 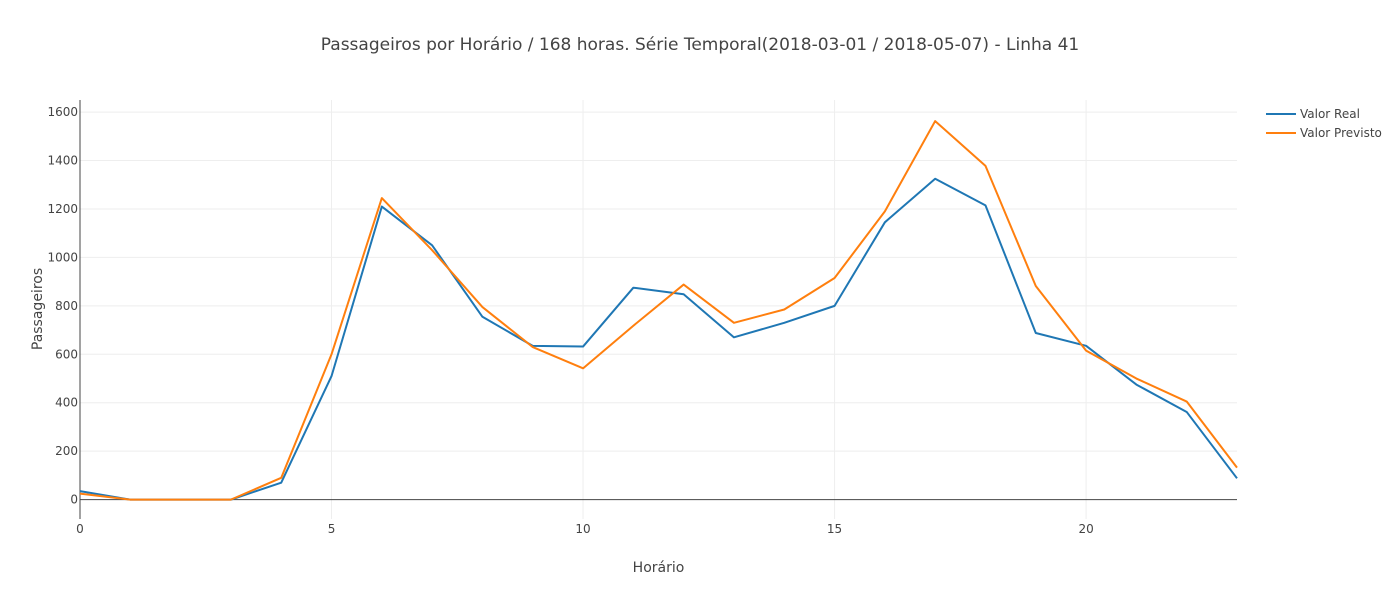 What do you see at coordinates (66, 354) in the screenshot?
I see `y-tick-label: 600` at bounding box center [66, 354].